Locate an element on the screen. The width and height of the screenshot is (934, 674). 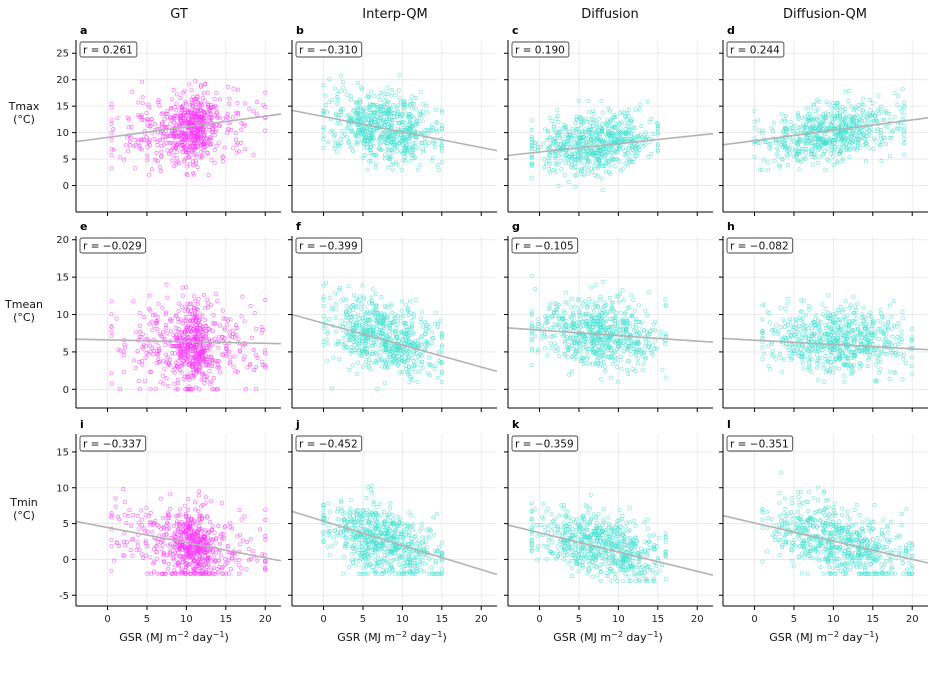
panel-f: fr = −0.399 is located at coordinates (393, 316).